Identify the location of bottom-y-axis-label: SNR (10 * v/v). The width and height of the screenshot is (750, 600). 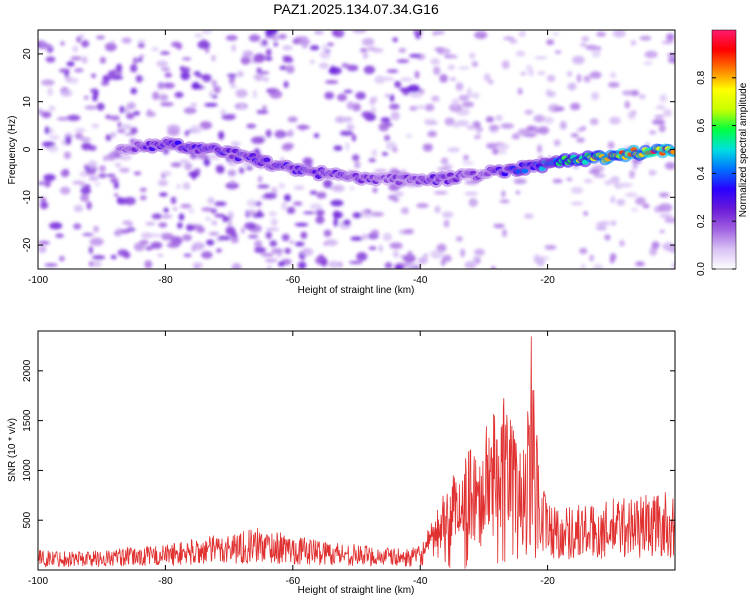
(12, 450).